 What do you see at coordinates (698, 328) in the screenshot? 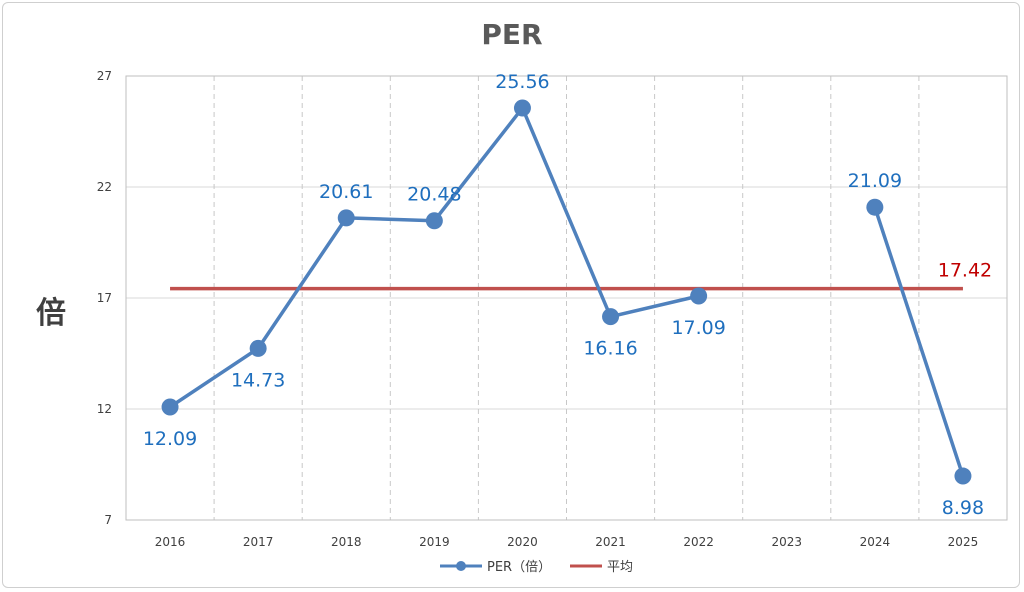
I see `per-data-label: 17.09` at bounding box center [698, 328].